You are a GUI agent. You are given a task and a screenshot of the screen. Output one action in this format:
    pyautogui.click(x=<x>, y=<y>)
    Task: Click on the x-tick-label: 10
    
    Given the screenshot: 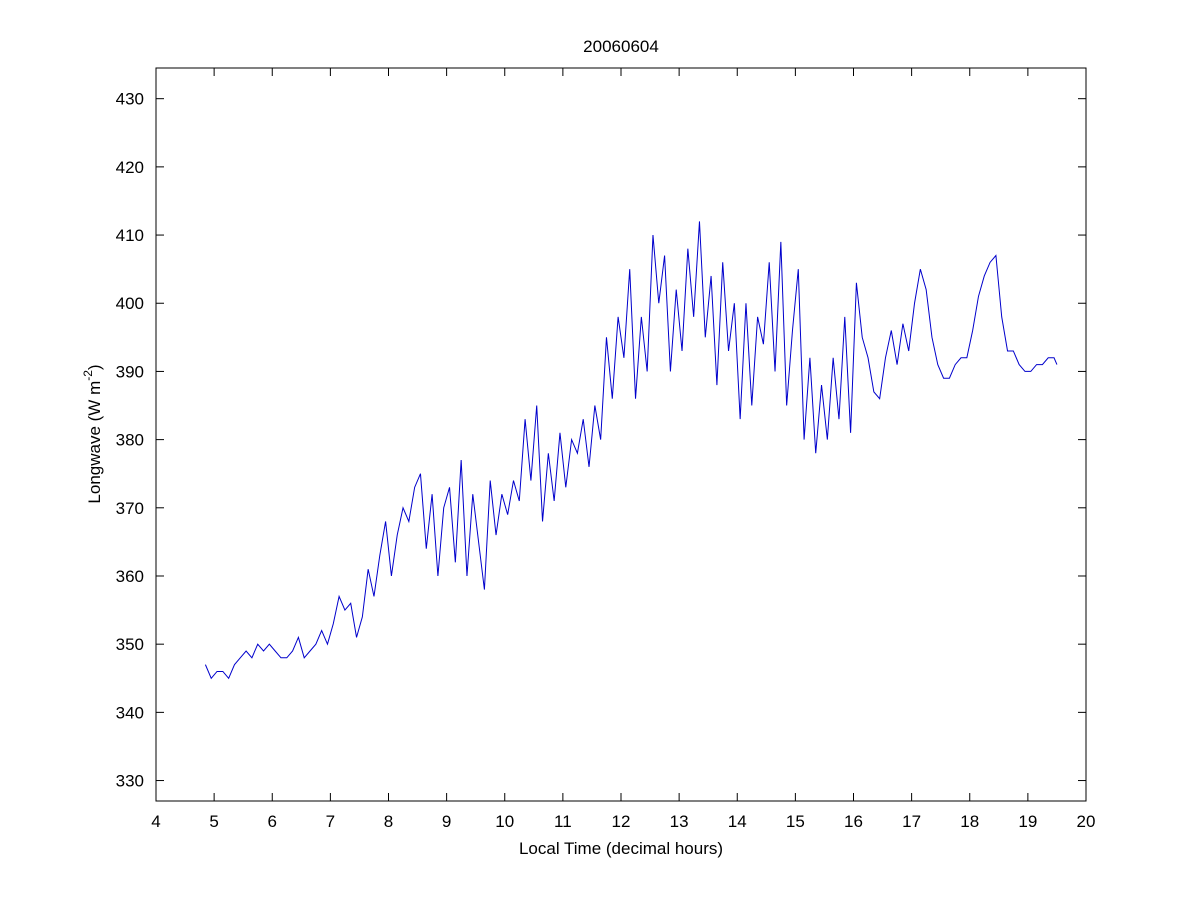 What is the action you would take?
    pyautogui.click(x=504, y=821)
    